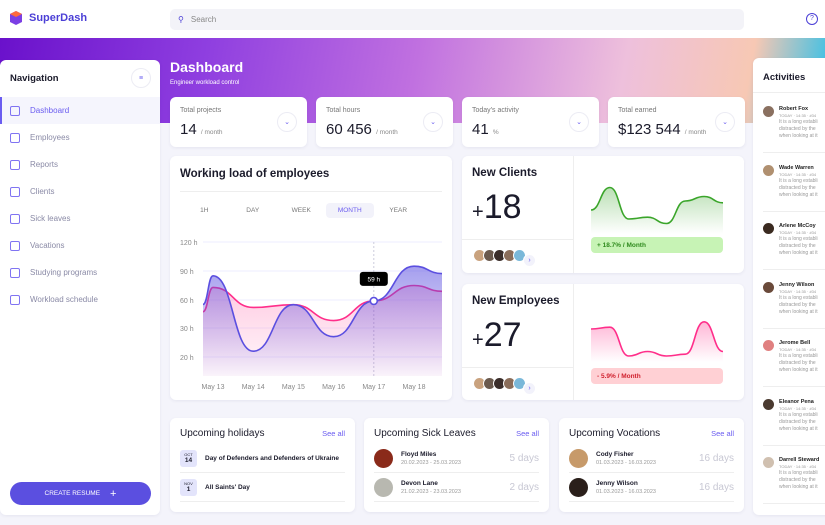 This screenshot has width=825, height=525. I want to click on help-circle-icon: ?, so click(812, 19).